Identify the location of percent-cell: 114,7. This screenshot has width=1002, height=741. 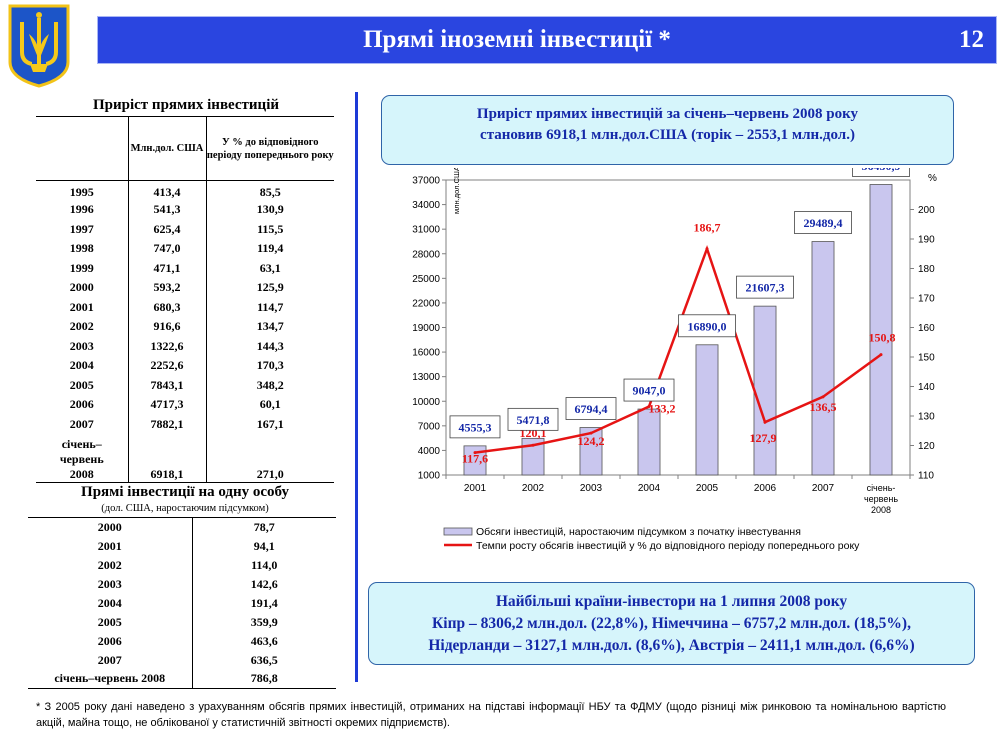
(269, 307).